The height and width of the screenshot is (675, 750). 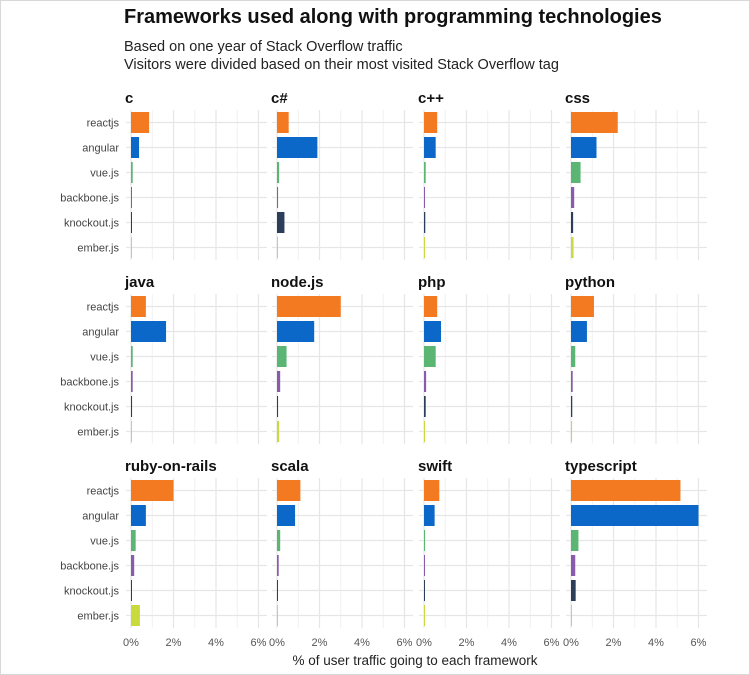 I want to click on facet-title: swift, so click(x=435, y=466).